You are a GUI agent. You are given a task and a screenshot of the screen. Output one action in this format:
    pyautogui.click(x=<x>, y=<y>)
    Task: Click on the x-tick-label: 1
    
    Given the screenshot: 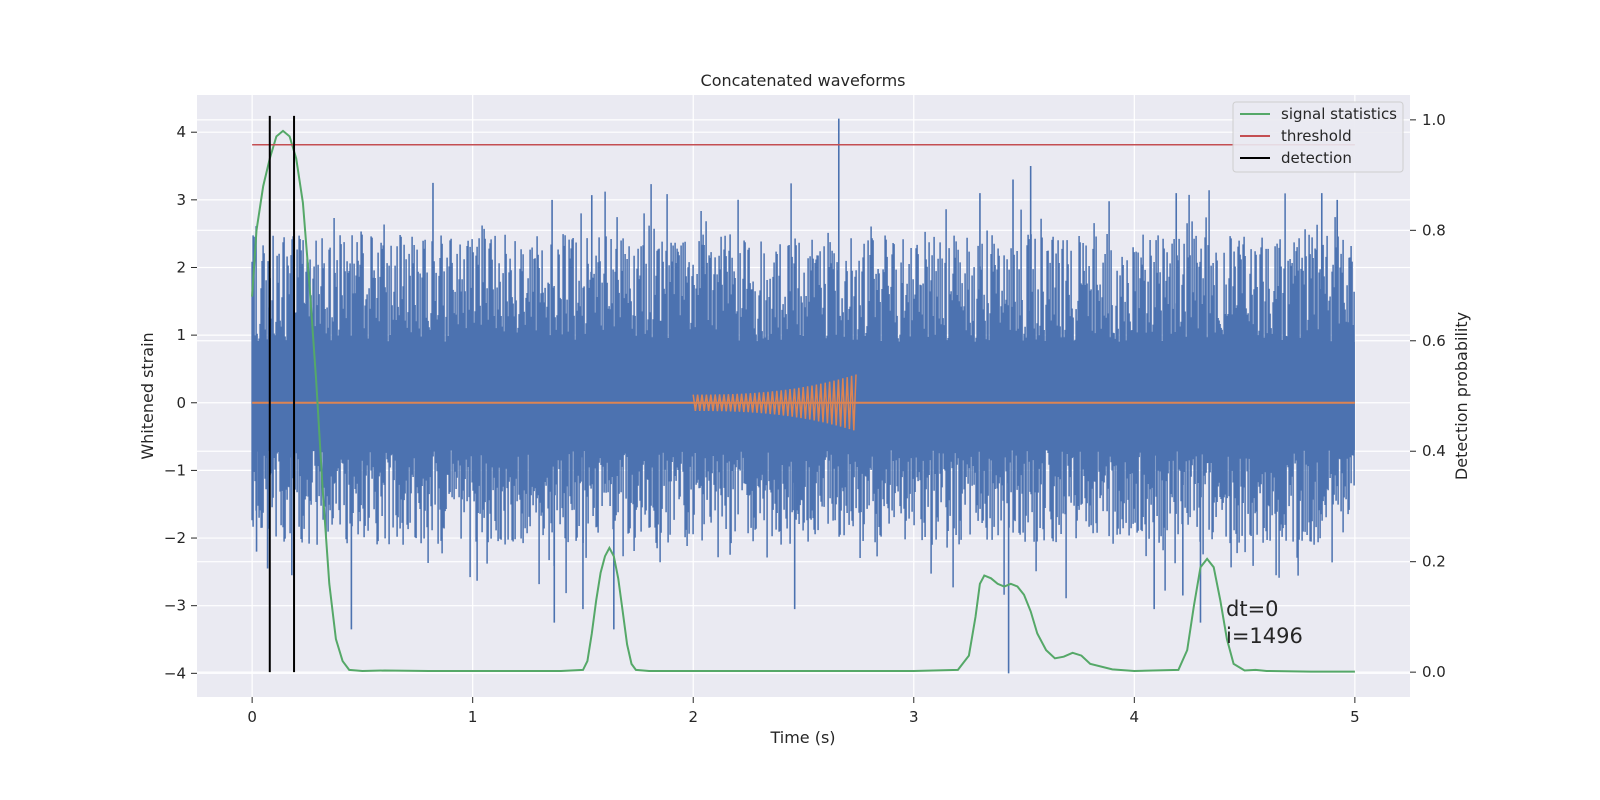 What is the action you would take?
    pyautogui.click(x=473, y=717)
    